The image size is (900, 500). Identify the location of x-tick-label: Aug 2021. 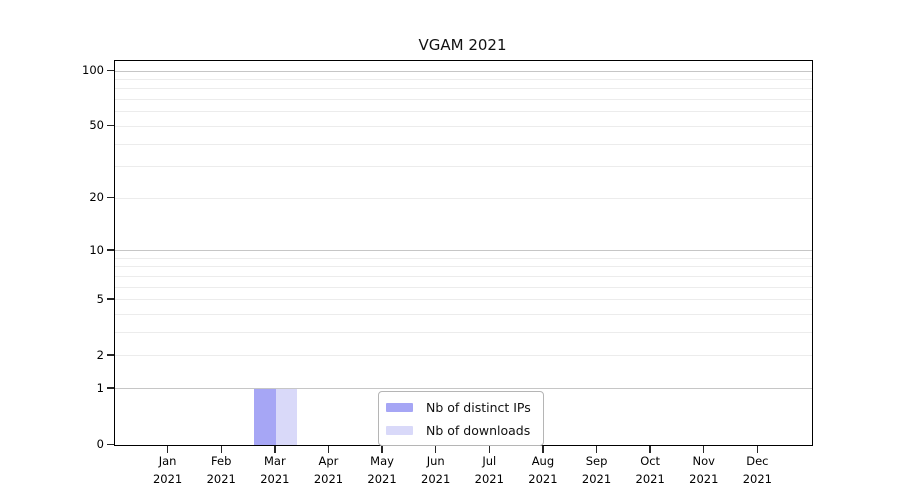
(543, 470).